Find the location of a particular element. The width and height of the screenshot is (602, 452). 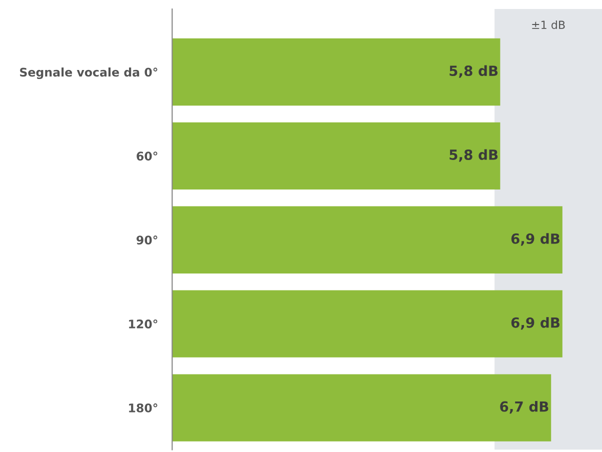

y-tick-label: 60° is located at coordinates (147, 156).